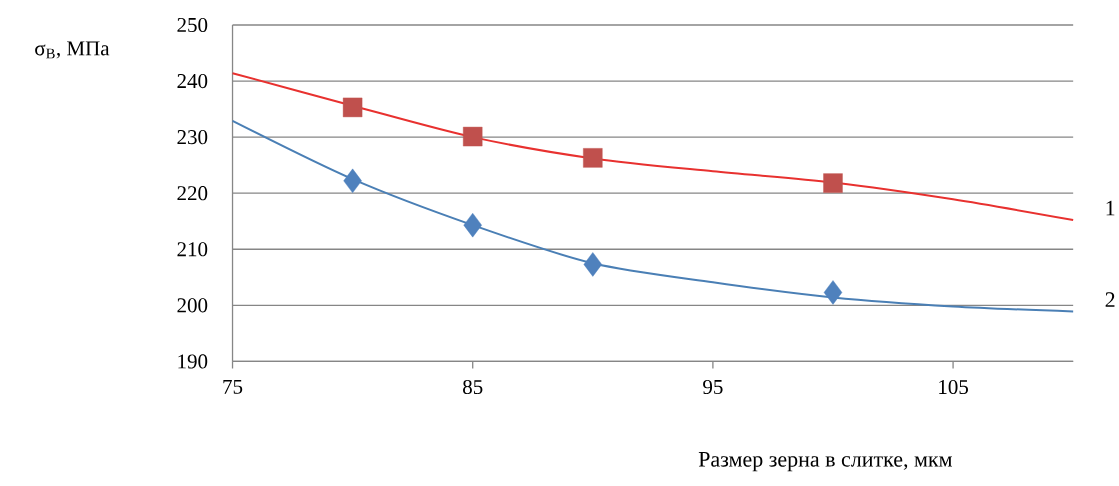 The width and height of the screenshot is (1119, 486). I want to click on y-tick-label: 240, so click(192, 81).